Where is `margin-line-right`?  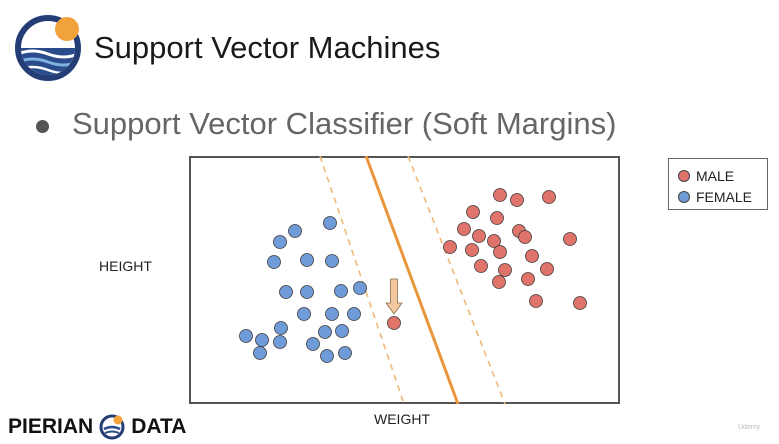
margin-line-right is located at coordinates (456, 280).